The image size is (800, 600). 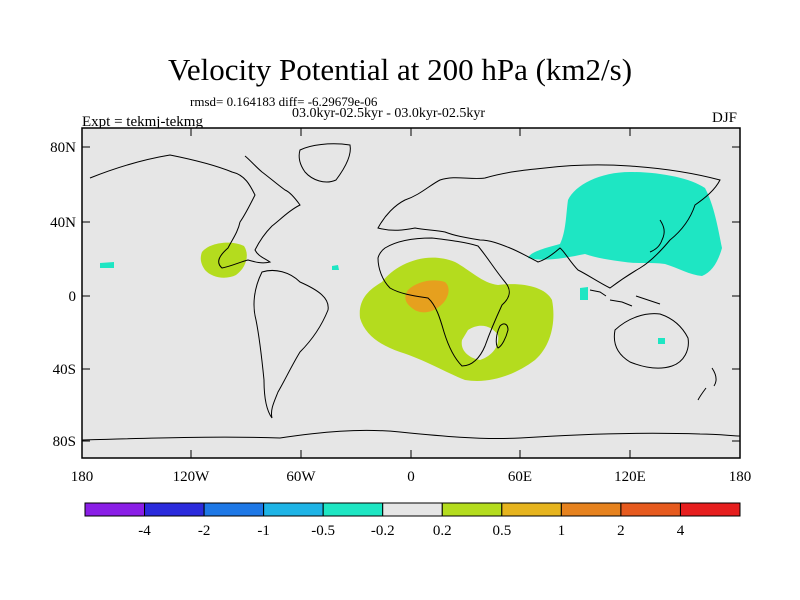 What do you see at coordinates (195, 211) in the screenshot?
I see `coastline-north-america` at bounding box center [195, 211].